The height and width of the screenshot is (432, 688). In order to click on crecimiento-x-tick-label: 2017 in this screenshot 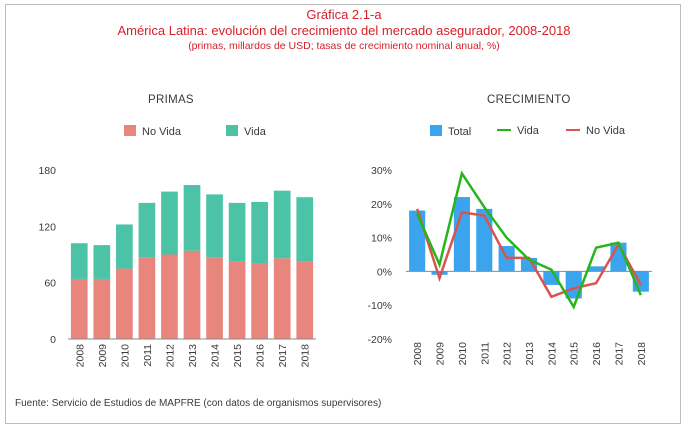, I will do `click(619, 354)`.